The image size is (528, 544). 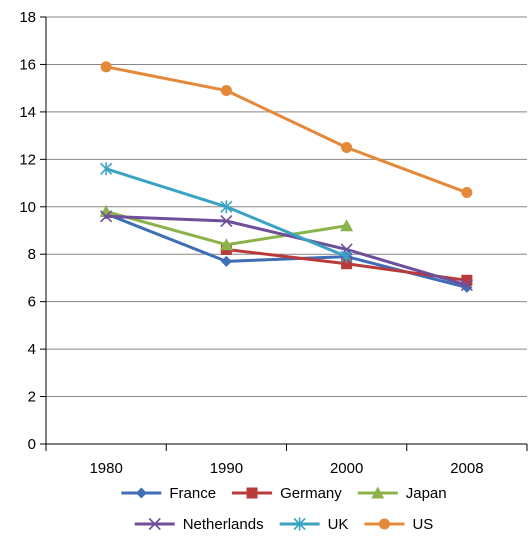 What do you see at coordinates (27, 112) in the screenshot?
I see `y-tick-label: 14` at bounding box center [27, 112].